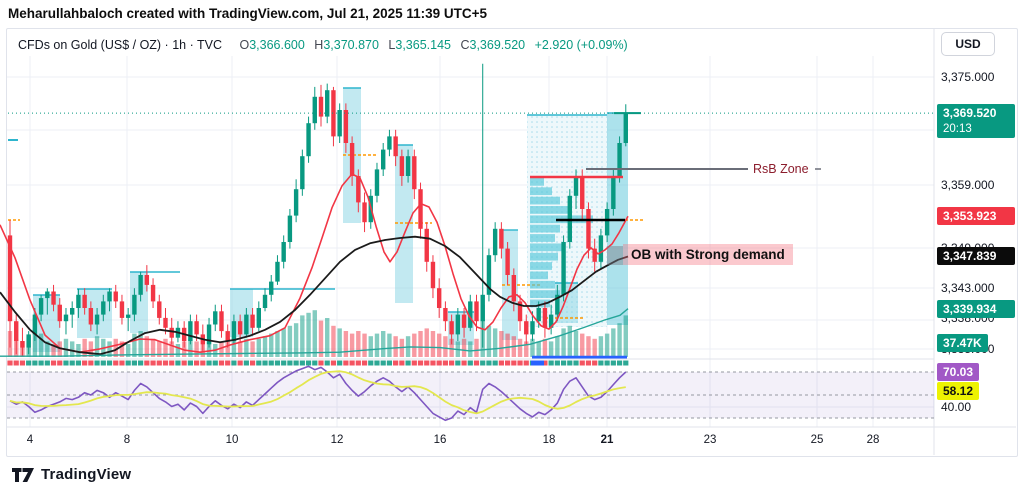 The image size is (1024, 493). What do you see at coordinates (440, 440) in the screenshot?
I see `time-axis-label: 16` at bounding box center [440, 440].